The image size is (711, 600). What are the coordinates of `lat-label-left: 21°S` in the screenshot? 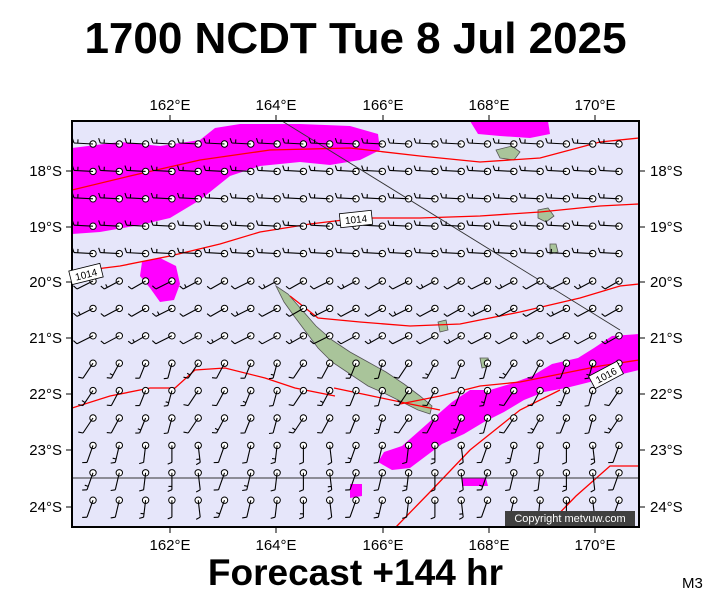 It's located at (45, 338).